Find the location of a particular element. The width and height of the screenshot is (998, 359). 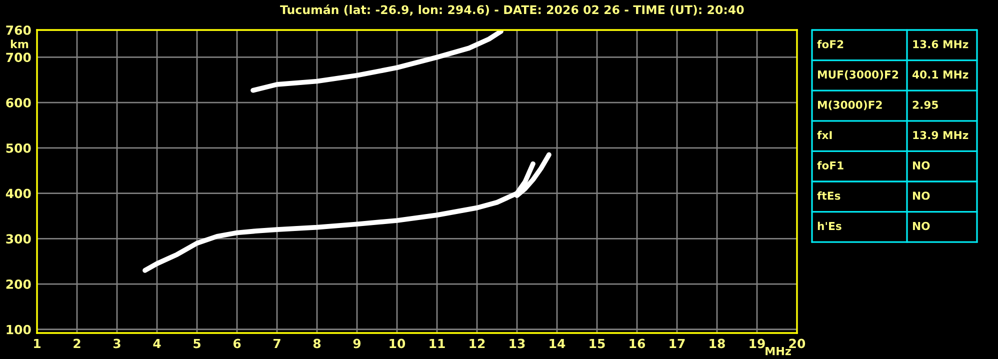

y-tick-label: 600 is located at coordinates (18, 103).